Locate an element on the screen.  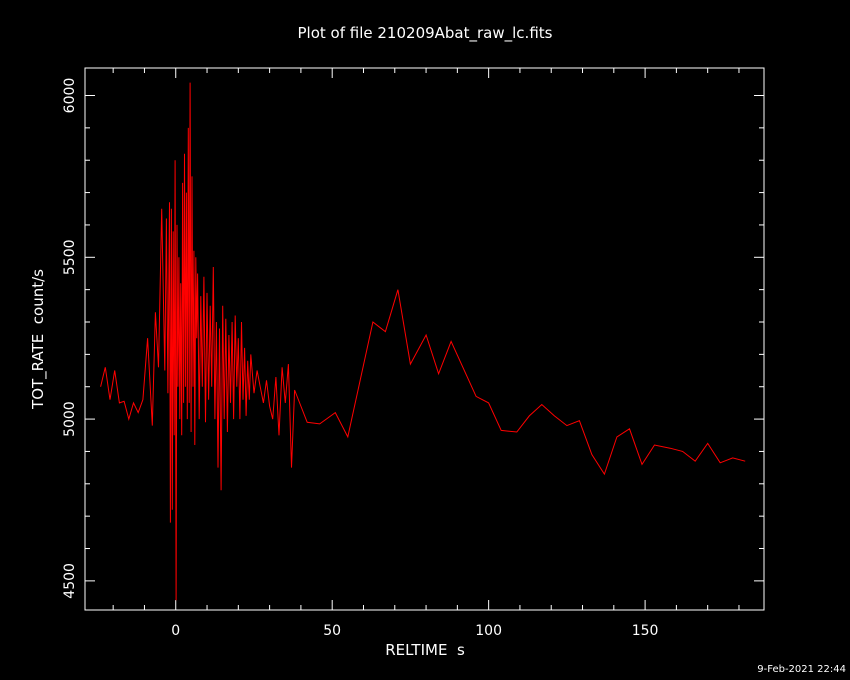
x-tick-label: 0 is located at coordinates (175, 631).